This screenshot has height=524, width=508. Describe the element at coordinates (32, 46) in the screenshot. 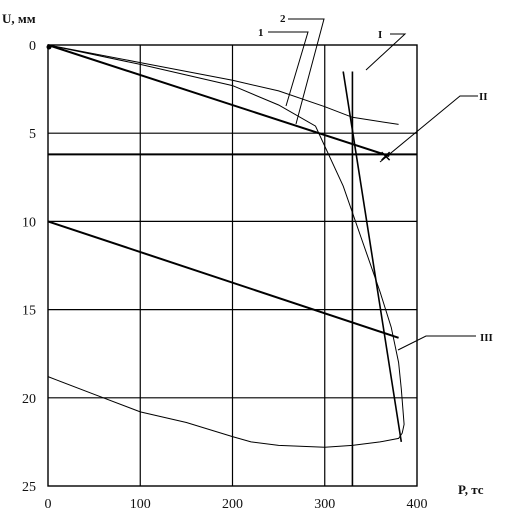

I see `y-tick-label: 0` at that location.